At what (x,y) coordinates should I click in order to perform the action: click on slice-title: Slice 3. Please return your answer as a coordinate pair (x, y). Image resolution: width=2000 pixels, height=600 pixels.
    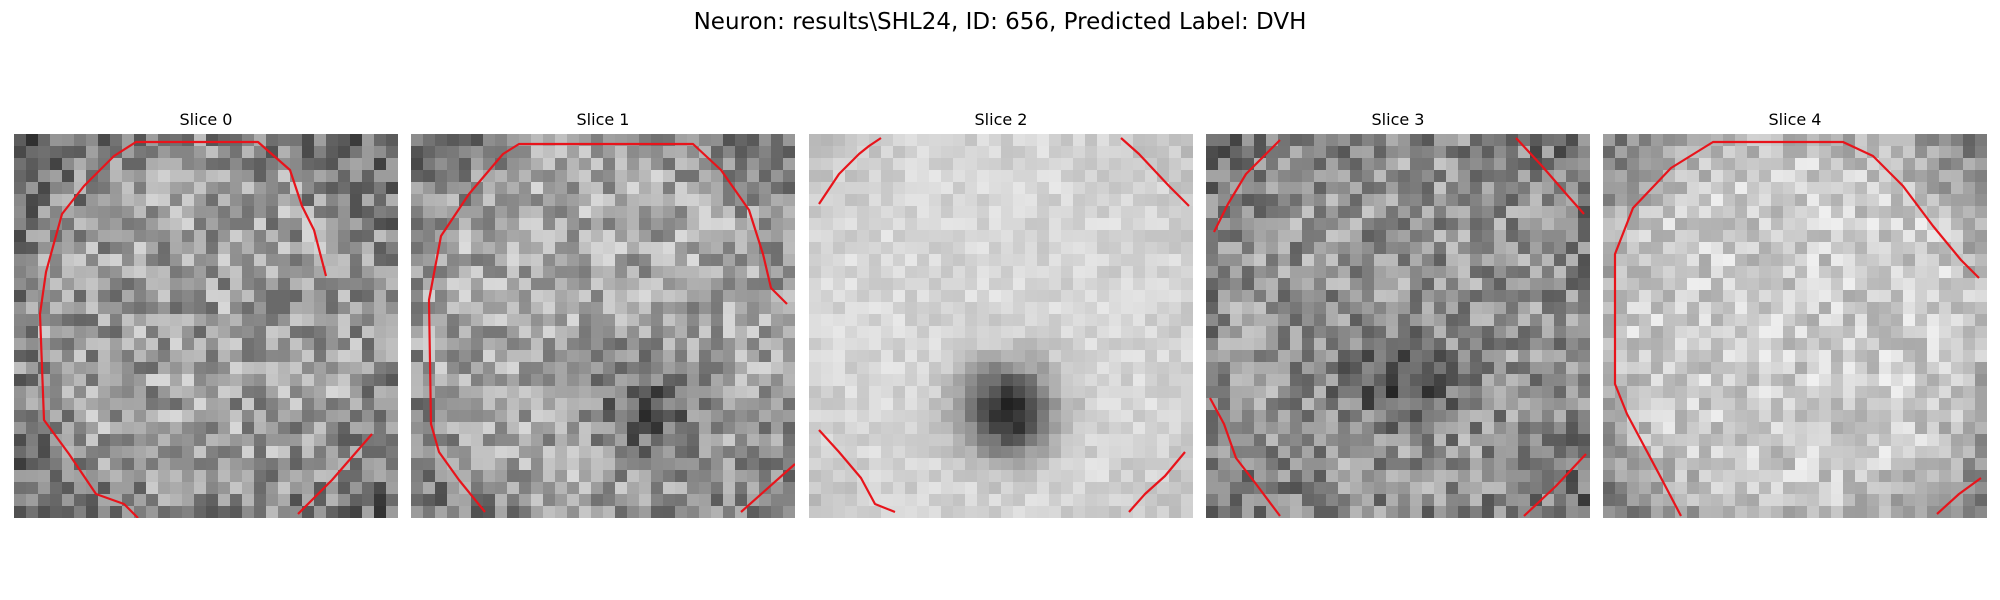
    Looking at the image, I should click on (1398, 119).